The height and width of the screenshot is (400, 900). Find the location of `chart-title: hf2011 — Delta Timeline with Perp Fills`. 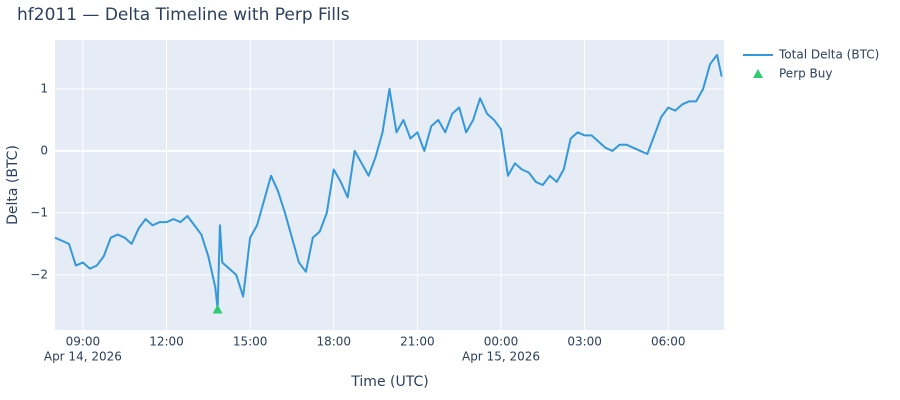

chart-title: hf2011 — Delta Timeline with Perp Fills is located at coordinates (183, 15).